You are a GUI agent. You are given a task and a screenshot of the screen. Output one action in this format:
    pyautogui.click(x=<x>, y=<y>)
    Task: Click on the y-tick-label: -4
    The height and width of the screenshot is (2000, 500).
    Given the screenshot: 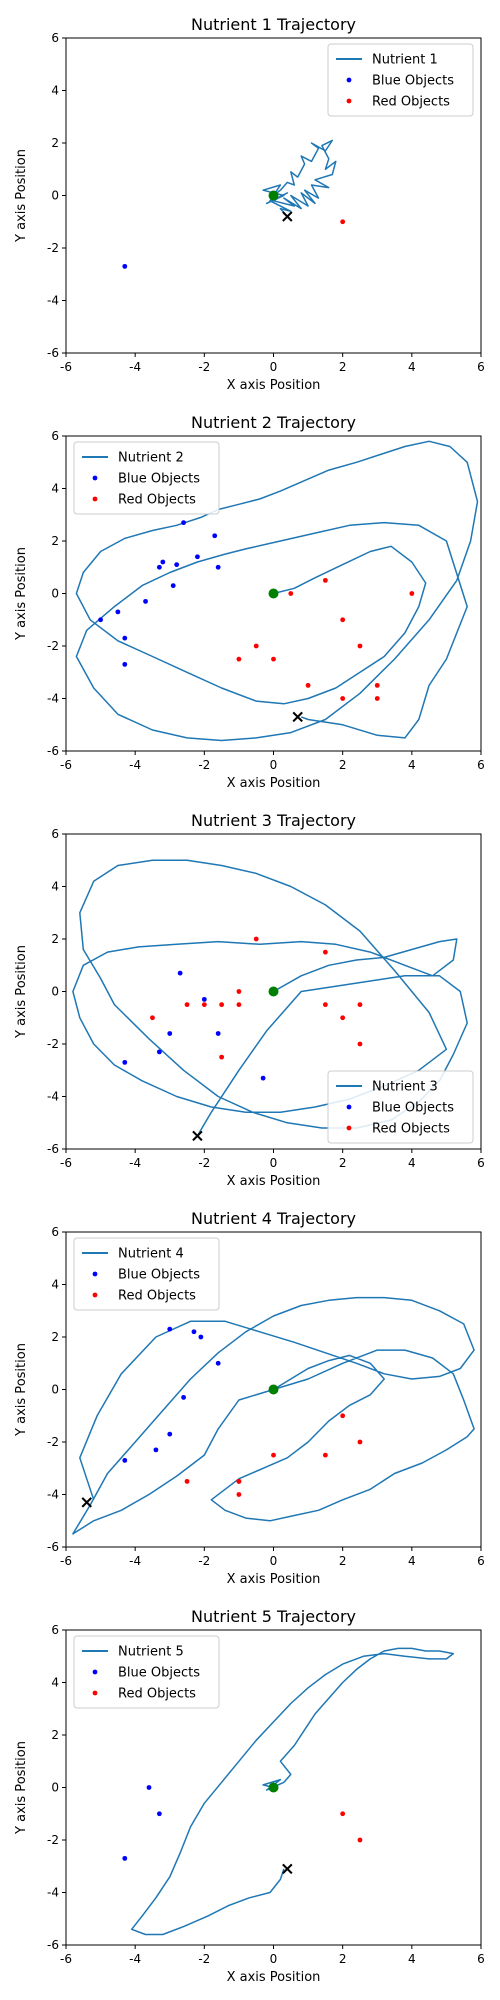 What is the action you would take?
    pyautogui.click(x=53, y=301)
    